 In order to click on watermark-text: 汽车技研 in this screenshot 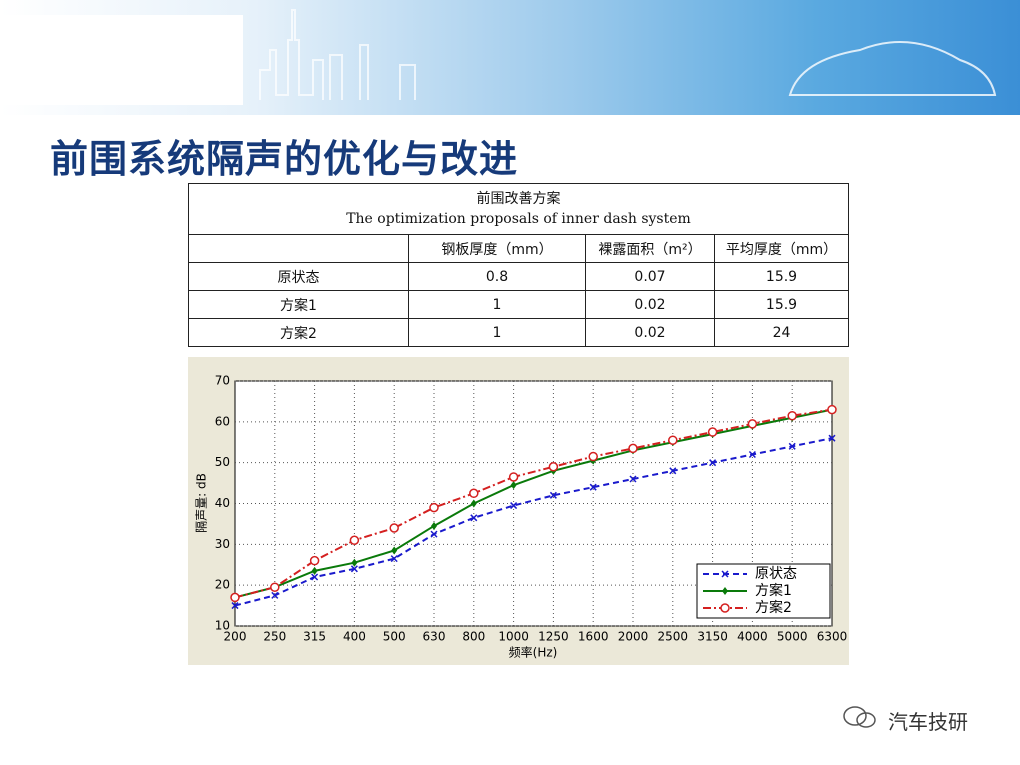, I will do `click(928, 722)`.